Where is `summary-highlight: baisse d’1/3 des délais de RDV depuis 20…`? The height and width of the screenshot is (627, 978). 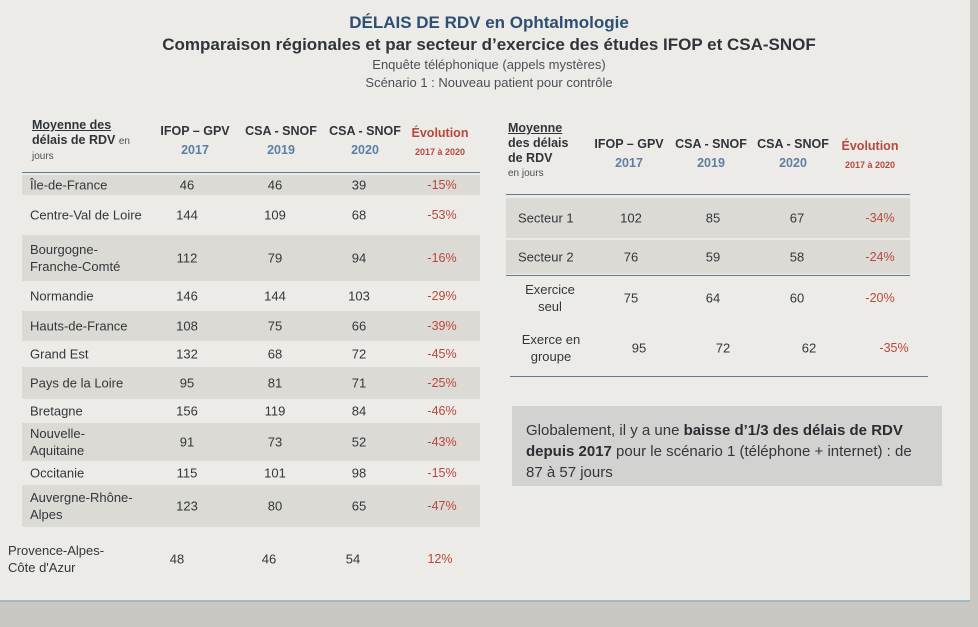
summary-highlight: baisse d’1/3 des délais de RDV depuis 20… is located at coordinates (714, 441).